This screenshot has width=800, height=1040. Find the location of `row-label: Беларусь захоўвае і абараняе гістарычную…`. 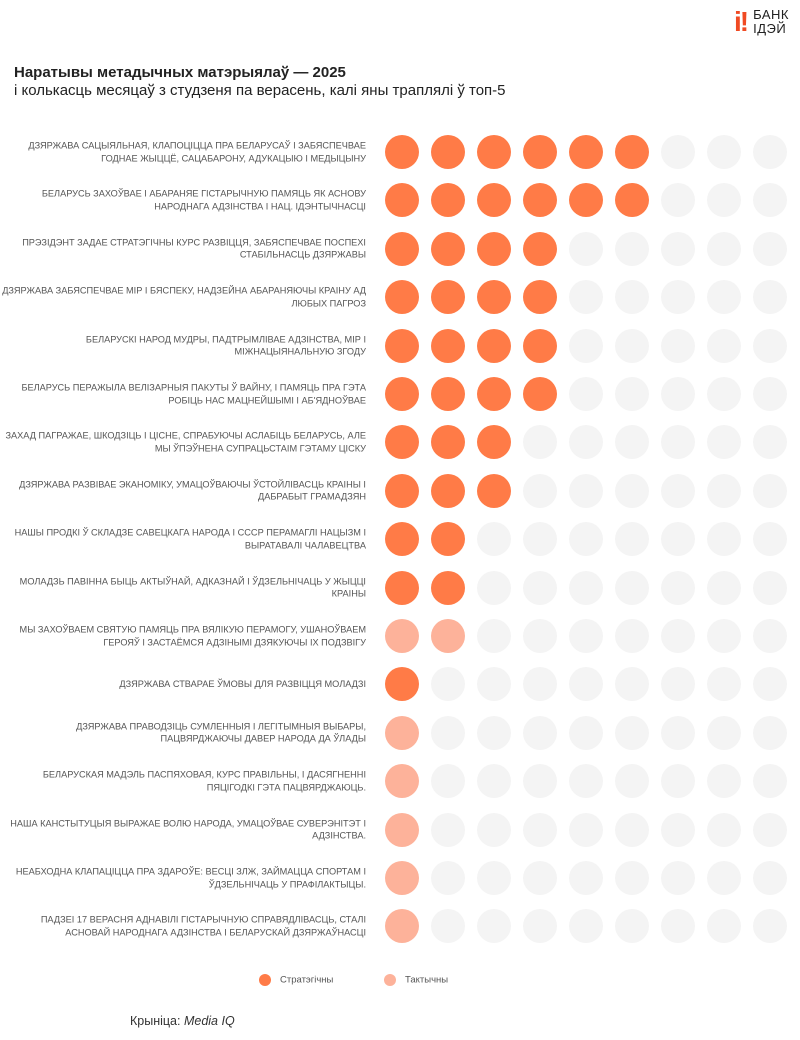

row-label: Беларусь захоўвае і абараняе гістарычную… is located at coordinates (203, 200).